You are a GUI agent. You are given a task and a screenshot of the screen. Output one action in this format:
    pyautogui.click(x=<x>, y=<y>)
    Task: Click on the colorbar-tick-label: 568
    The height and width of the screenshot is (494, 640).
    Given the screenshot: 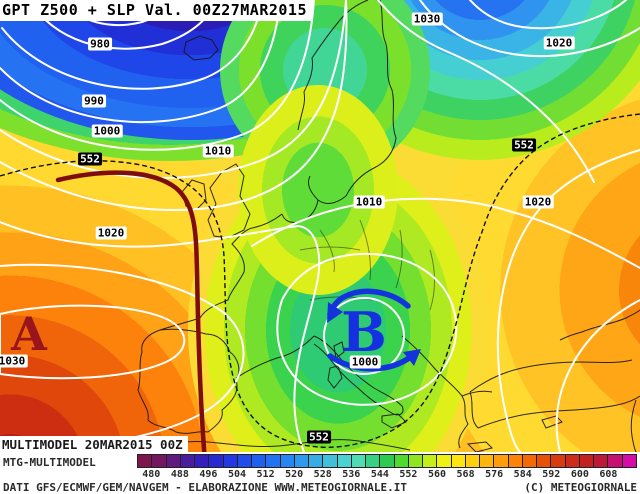 What is the action you would take?
    pyautogui.click(x=465, y=474)
    